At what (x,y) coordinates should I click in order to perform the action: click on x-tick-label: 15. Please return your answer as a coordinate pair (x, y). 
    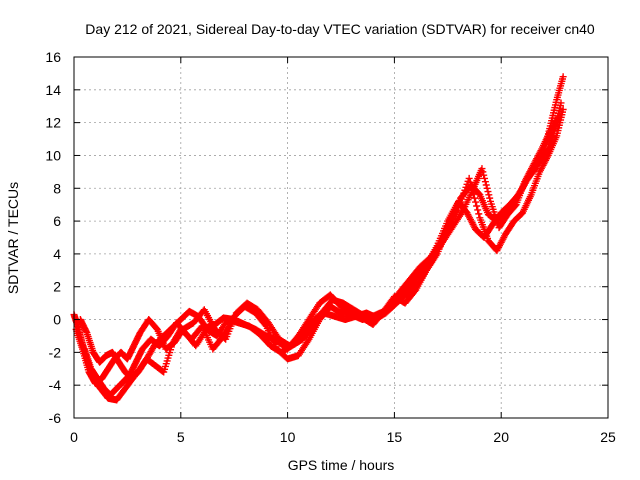
    Looking at the image, I should click on (395, 437).